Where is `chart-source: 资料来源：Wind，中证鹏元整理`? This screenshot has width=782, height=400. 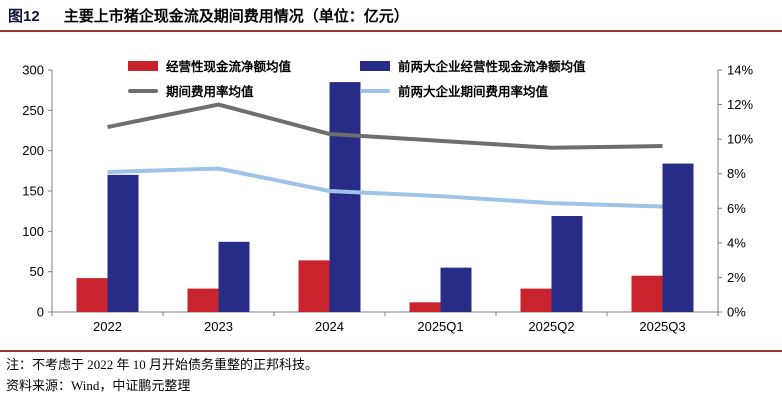
chart-source: 资料来源：Wind，中证鹏元整理 is located at coordinates (98, 385).